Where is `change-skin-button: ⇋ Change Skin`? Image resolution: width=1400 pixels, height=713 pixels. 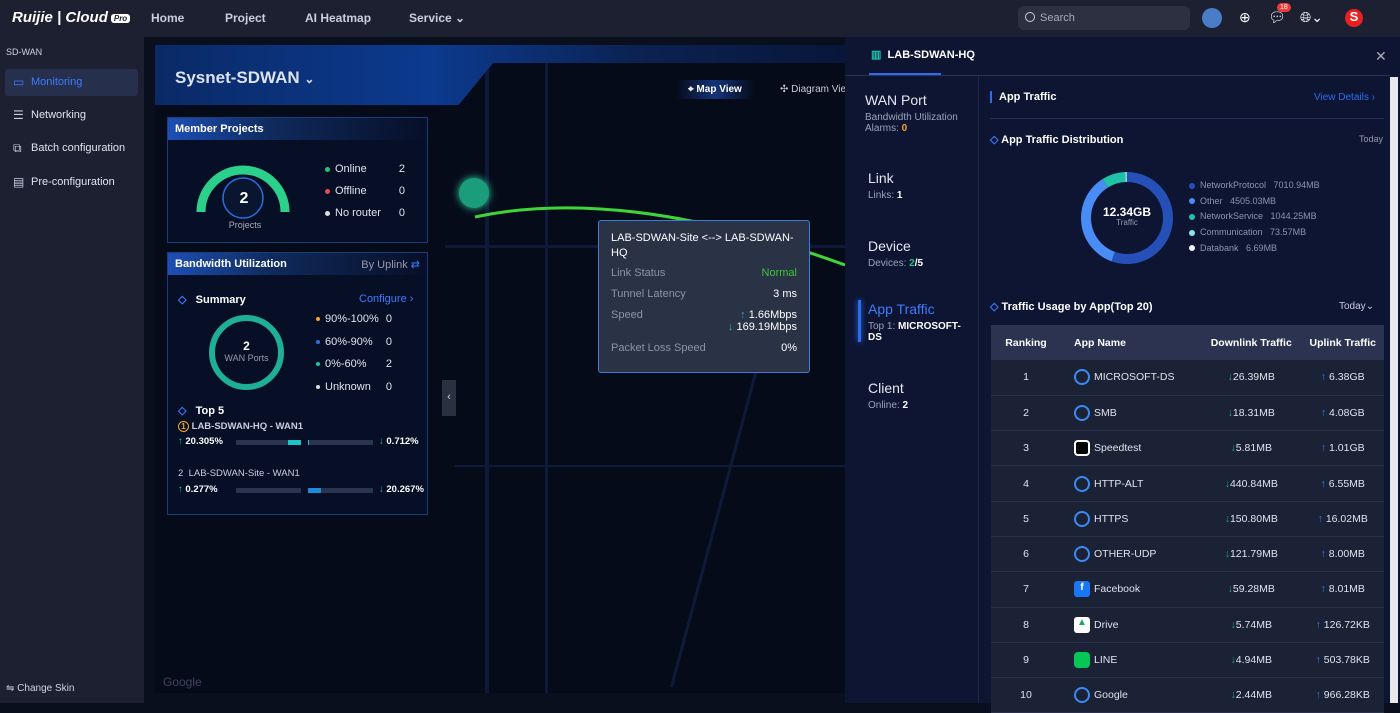
change-skin-button: ⇋ Change Skin is located at coordinates (40, 688).